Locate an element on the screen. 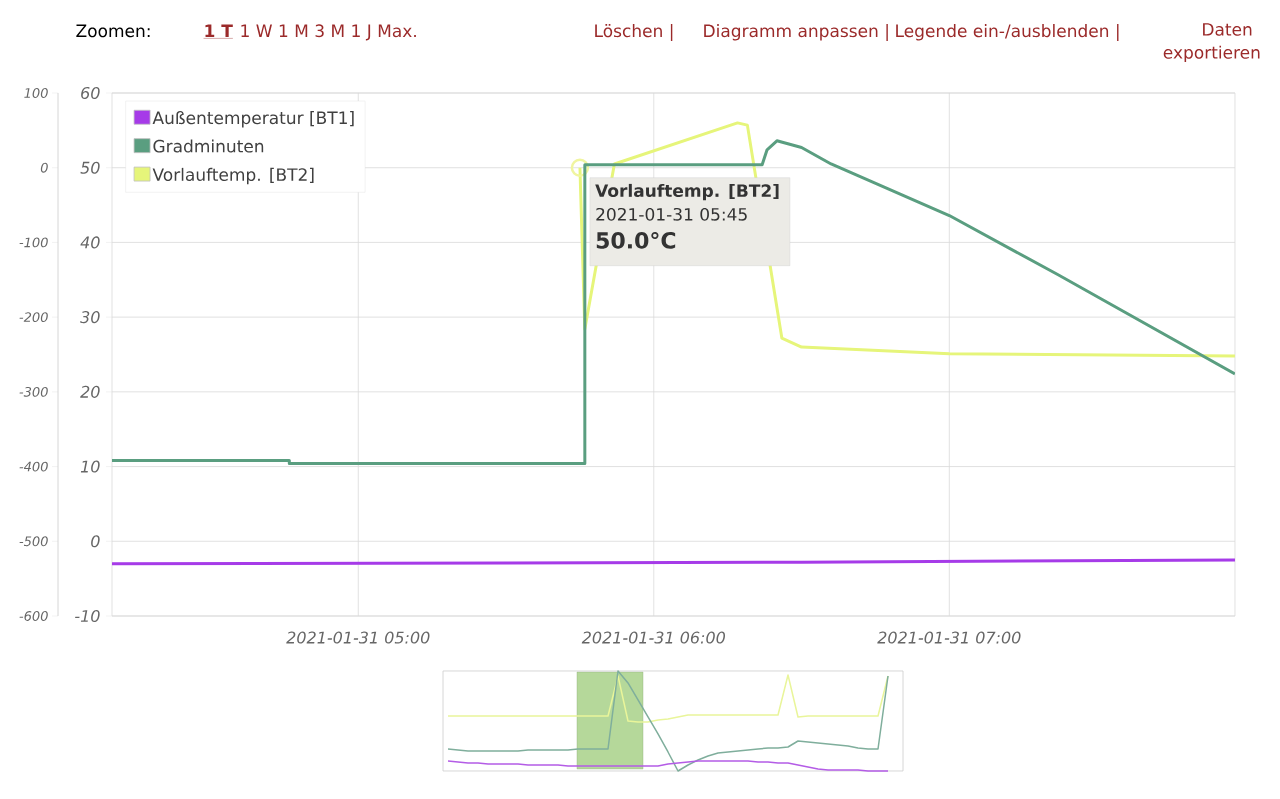 This screenshot has width=1280, height=799. legend-label: Außentemperatur [BT1] is located at coordinates (253, 119).